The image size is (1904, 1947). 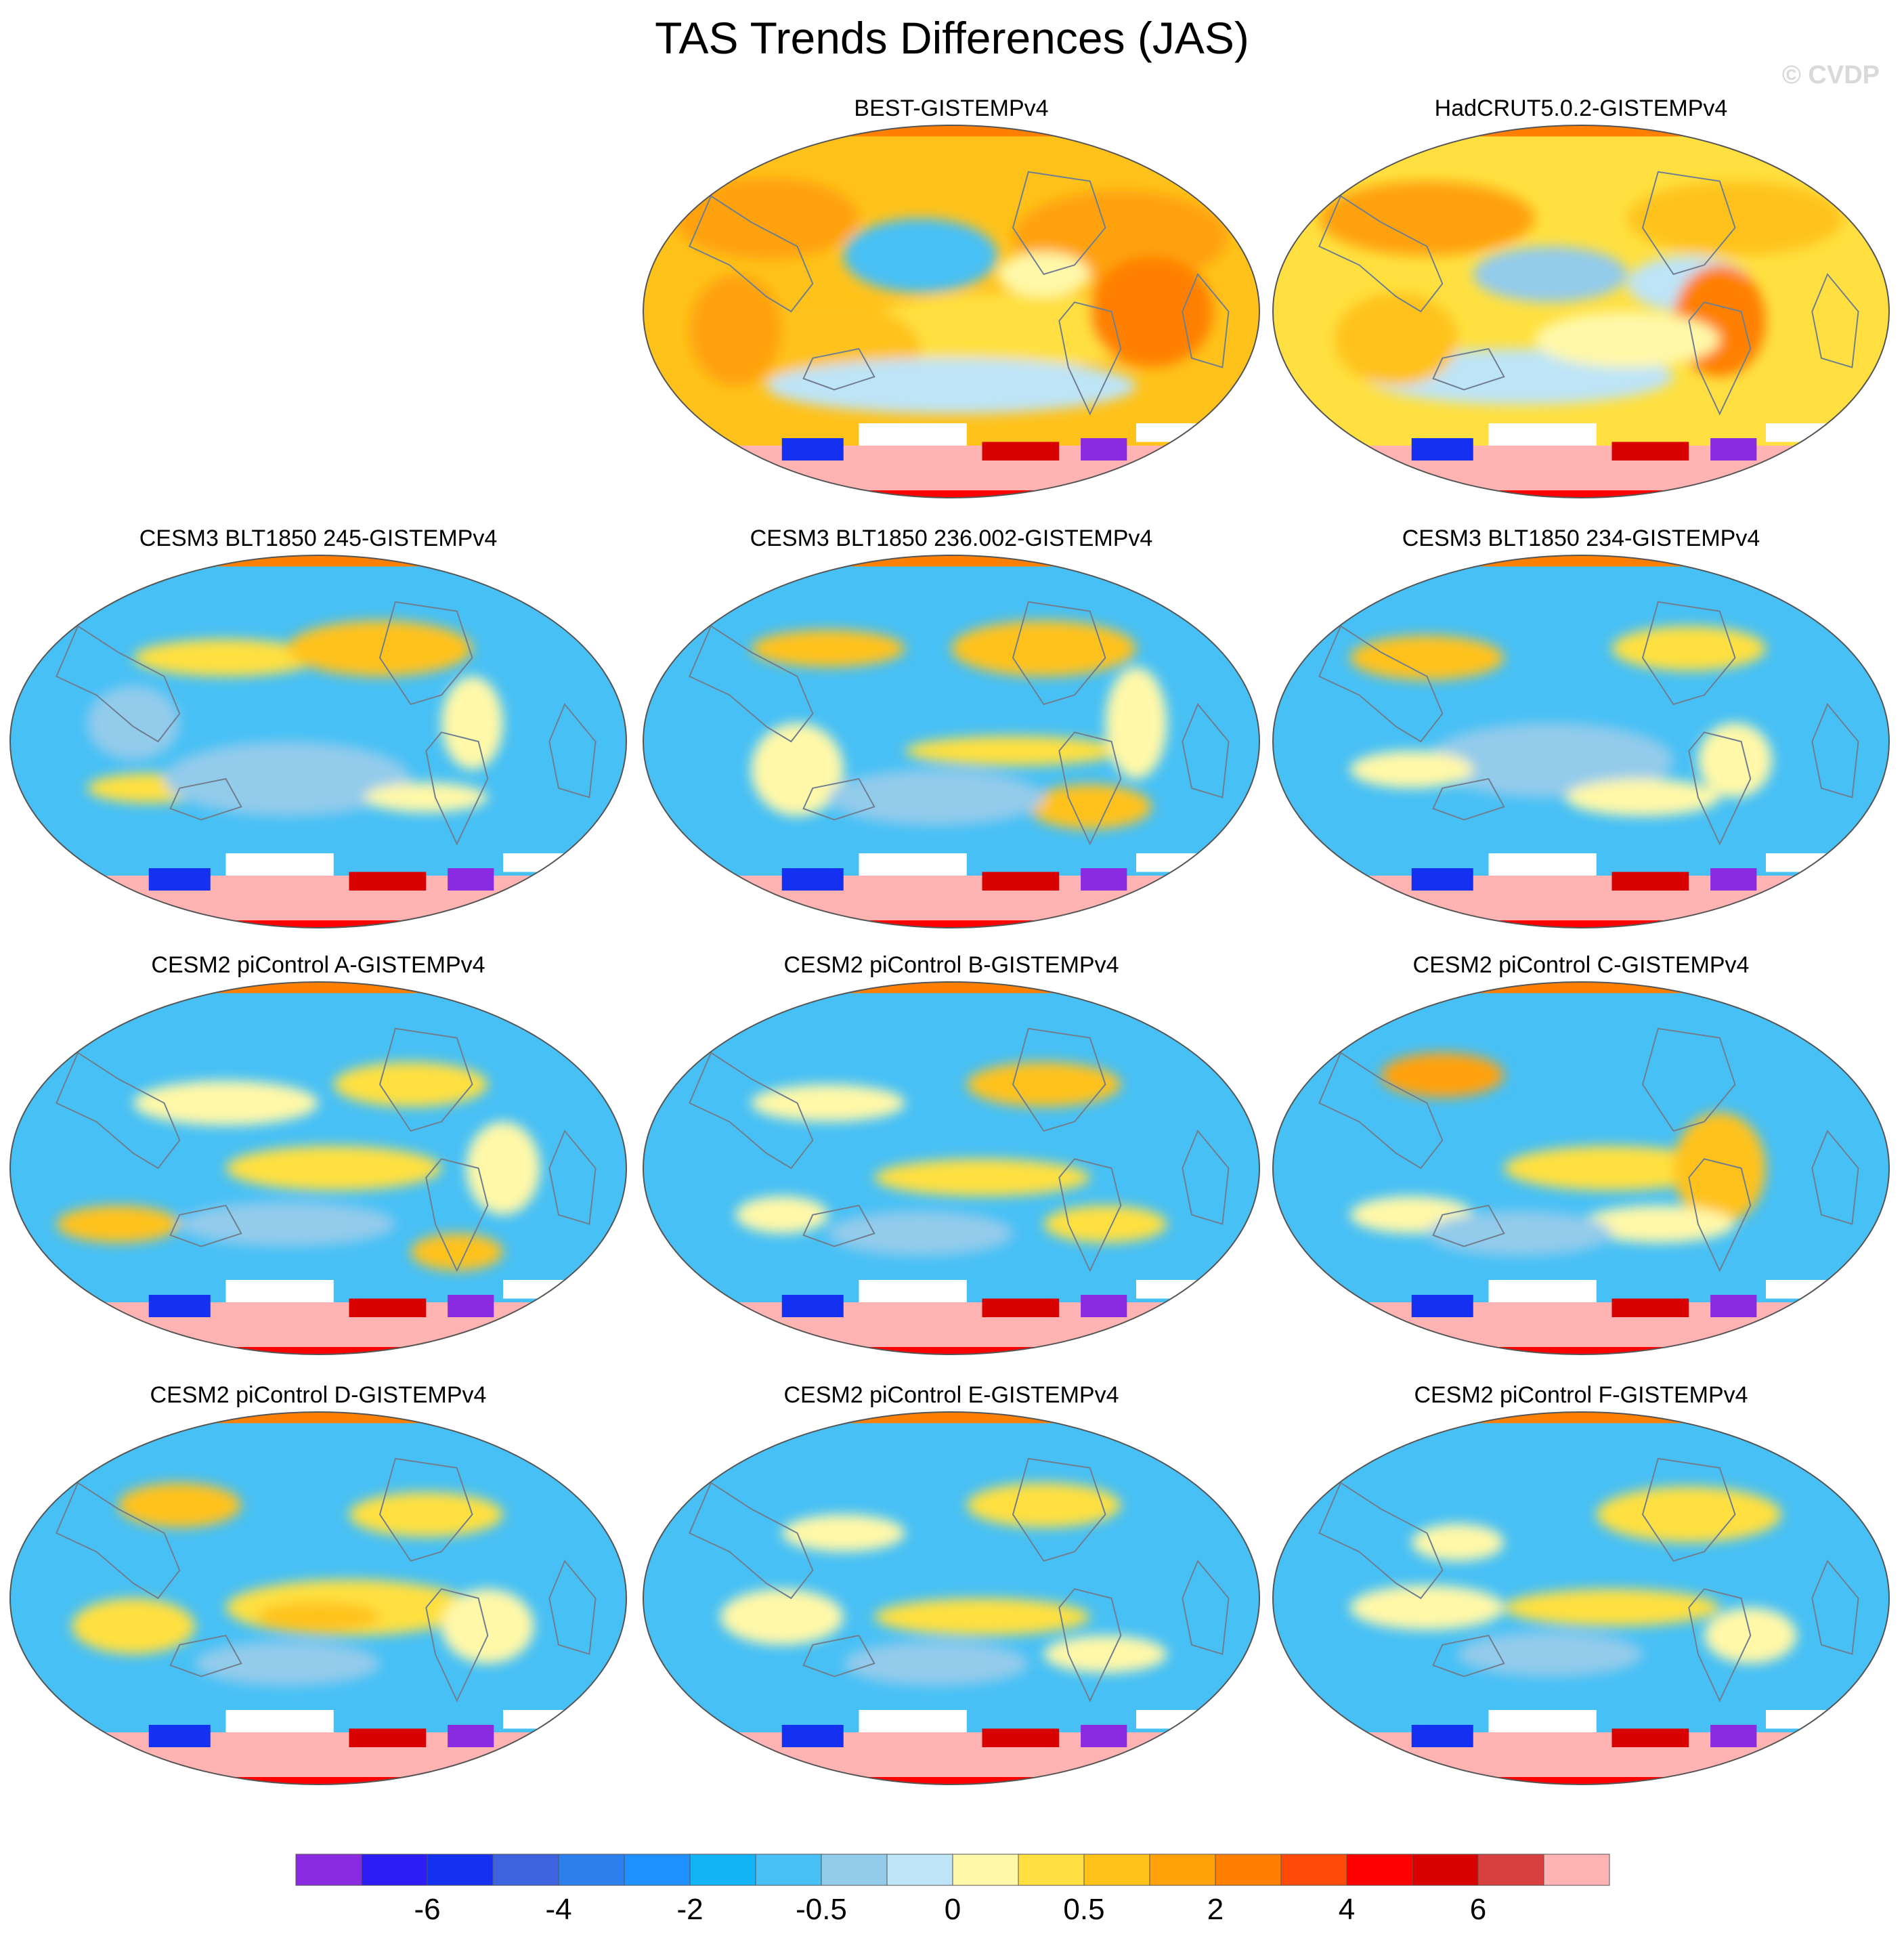 What do you see at coordinates (1831, 75) in the screenshot?
I see `watermark: © CVDP` at bounding box center [1831, 75].